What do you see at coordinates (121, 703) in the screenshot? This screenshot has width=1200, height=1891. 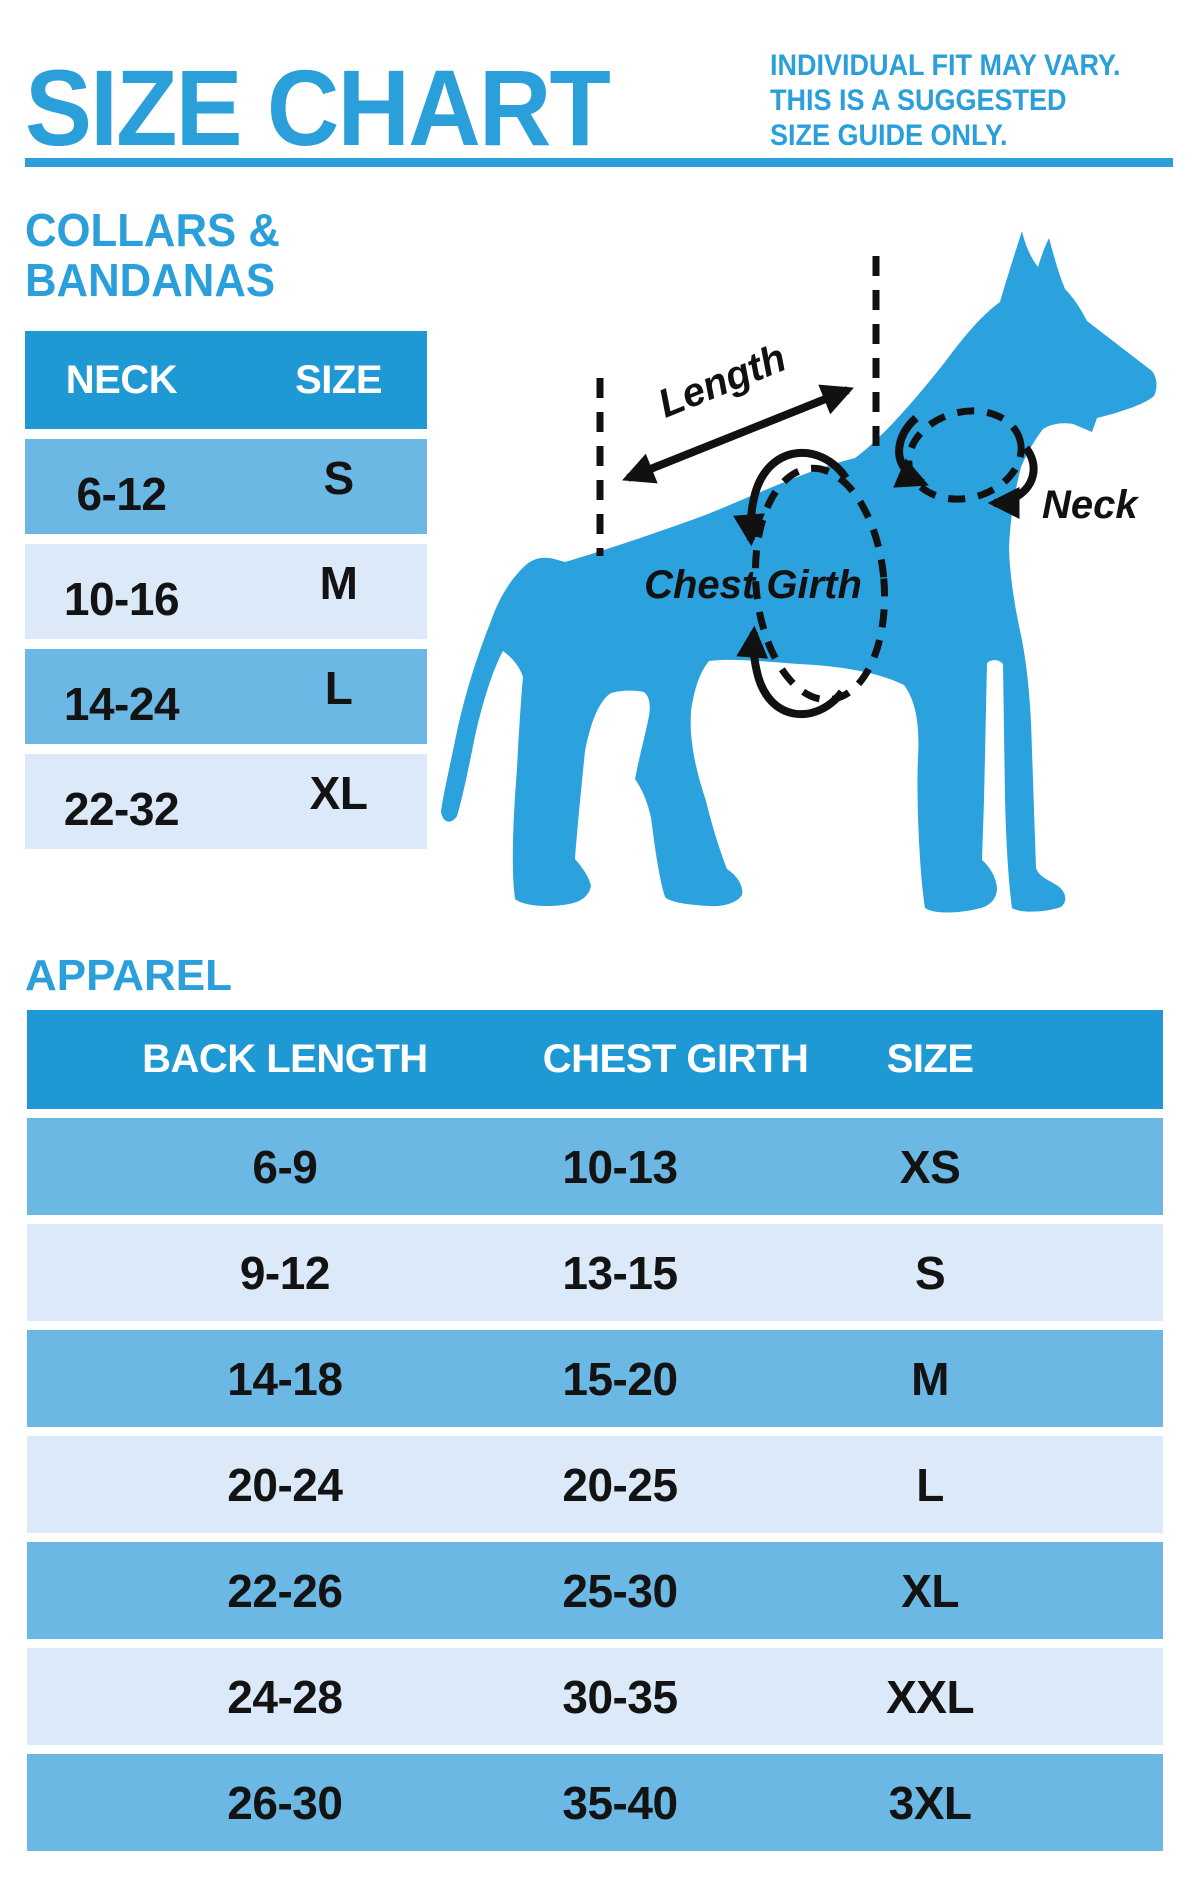 I see `table-cell: 14-24` at bounding box center [121, 703].